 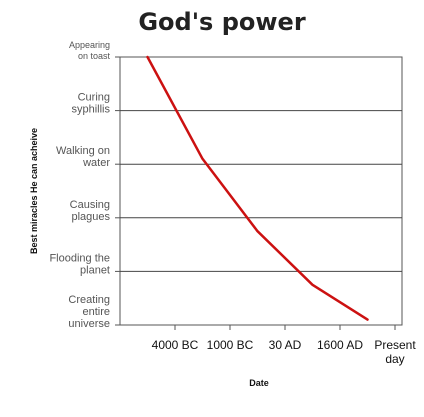 I want to click on y-tick-label: Appearing on toast, so click(x=90, y=50).